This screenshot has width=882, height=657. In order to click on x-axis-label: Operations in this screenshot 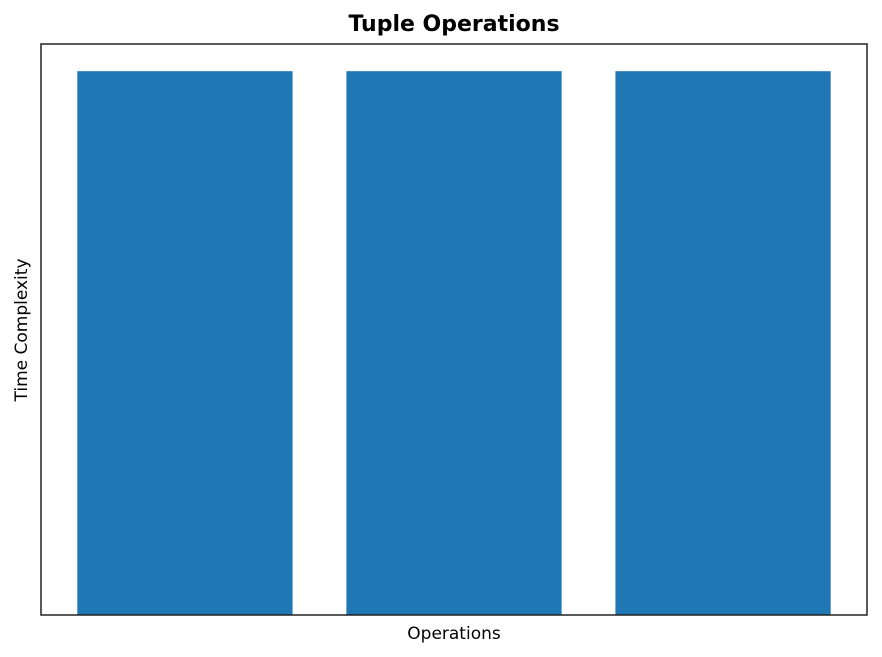, I will do `click(454, 634)`.